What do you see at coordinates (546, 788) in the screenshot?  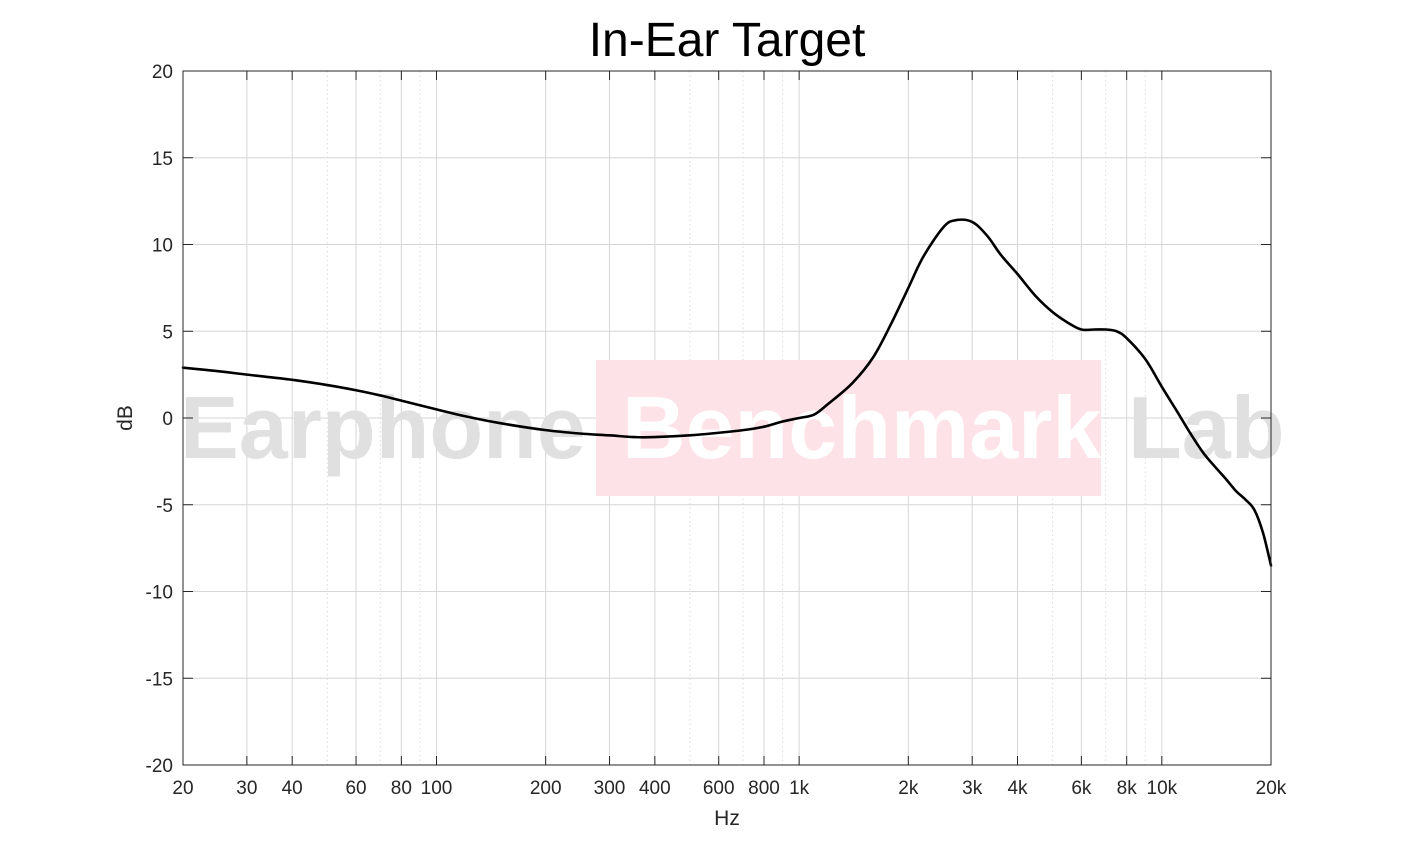 I see `x-tick-label: 200` at bounding box center [546, 788].